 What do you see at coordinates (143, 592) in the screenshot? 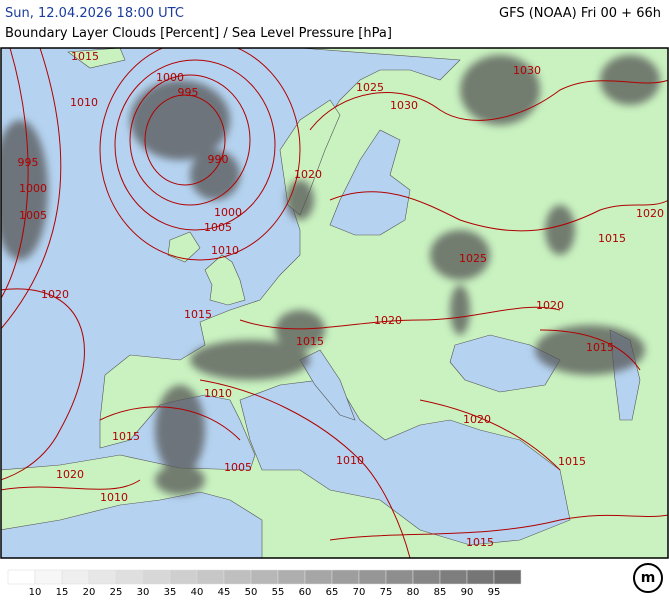
I see `colorbar-label: 30` at bounding box center [143, 592].